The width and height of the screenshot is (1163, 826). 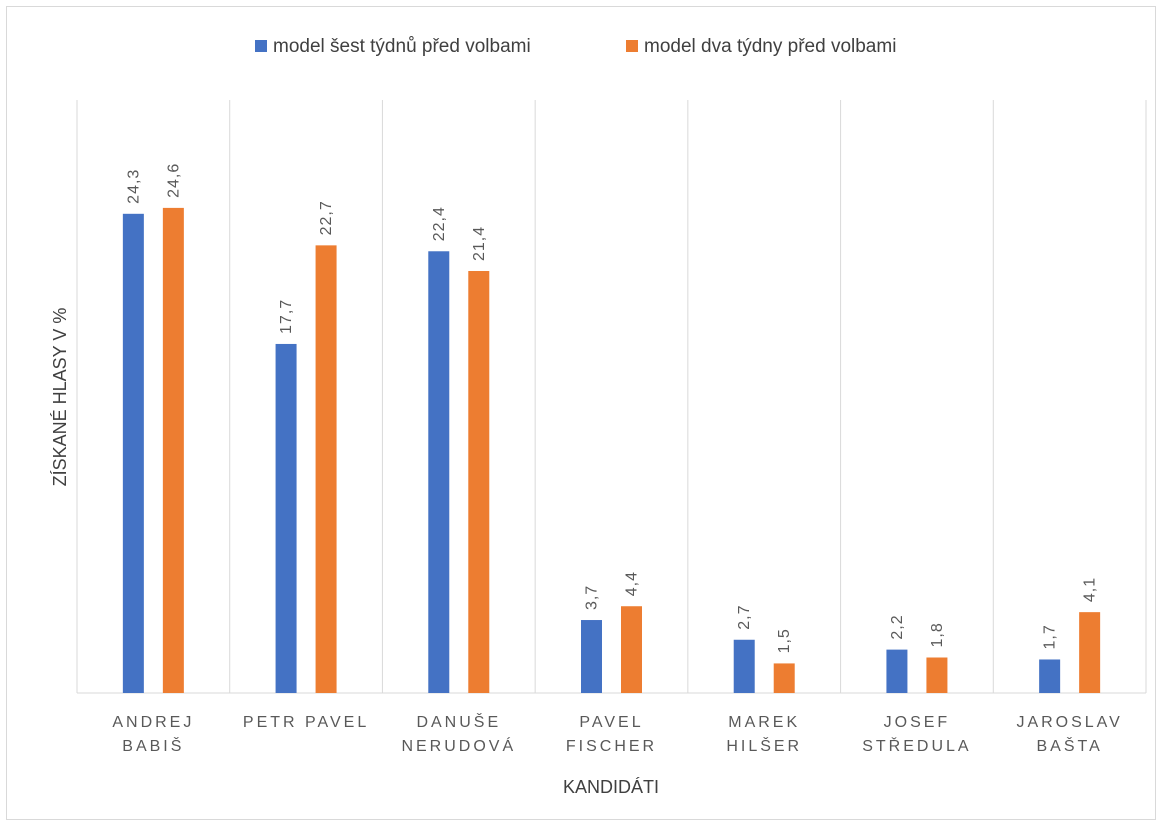 What do you see at coordinates (306, 722) in the screenshot?
I see `x-tick-label: PETR PAVEL` at bounding box center [306, 722].